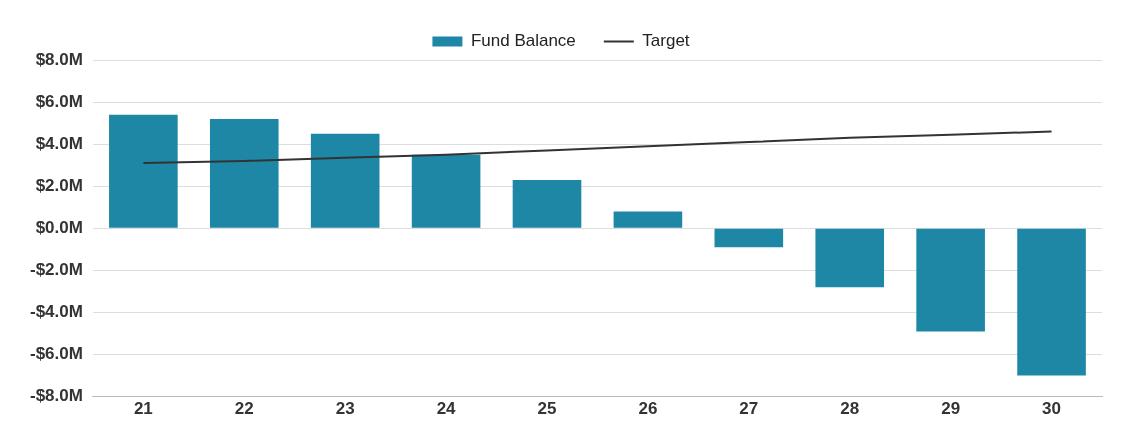  I want to click on y-tick-label: $6.0M, so click(59, 101).